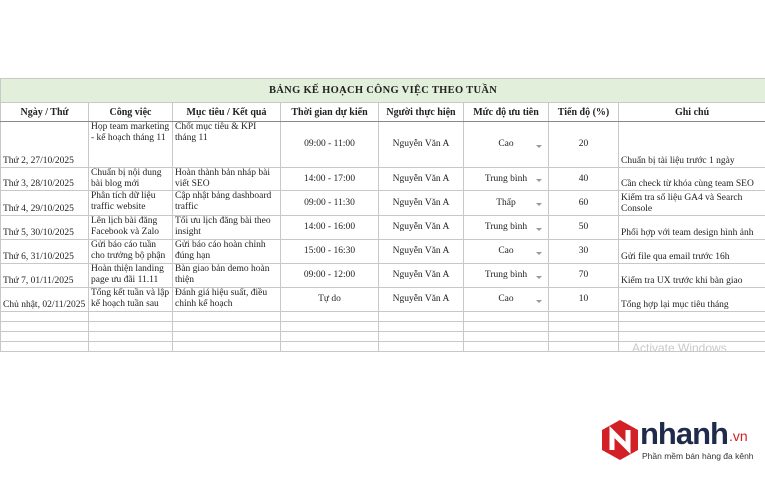 Image resolution: width=765 pixels, height=478 pixels. I want to click on progress-cell: 10, so click(583, 299).